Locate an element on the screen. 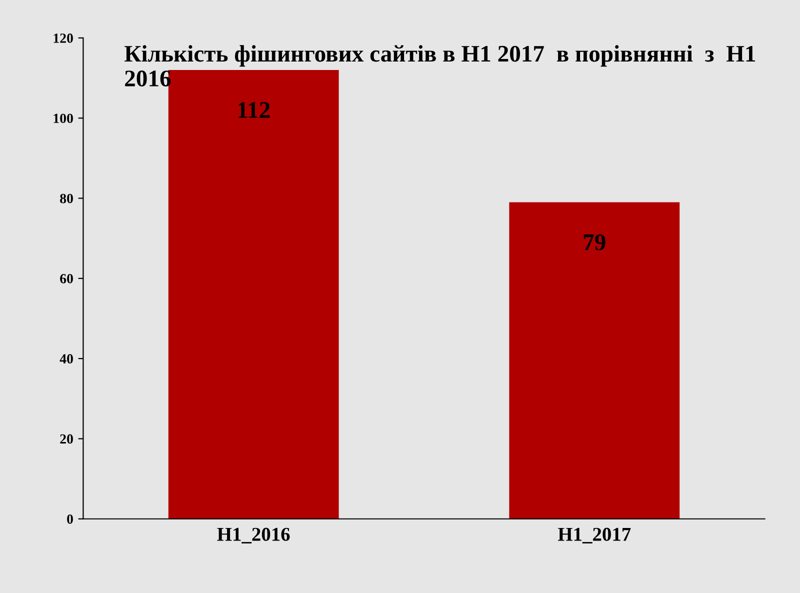  data-label: 112 is located at coordinates (254, 110).